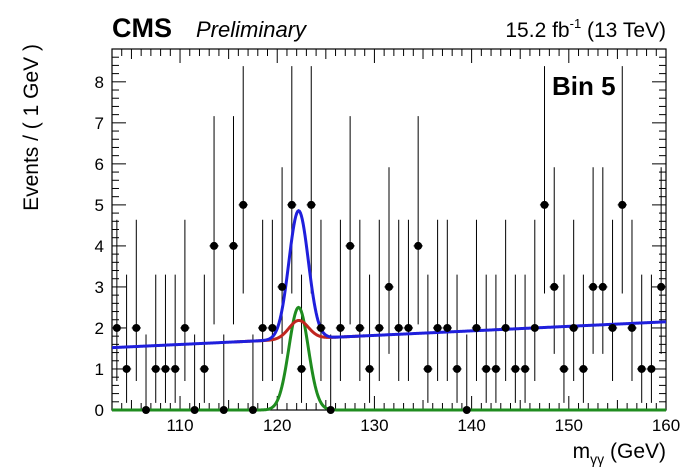 The width and height of the screenshot is (696, 472). I want to click on y-tick-label: 3, so click(99, 287).